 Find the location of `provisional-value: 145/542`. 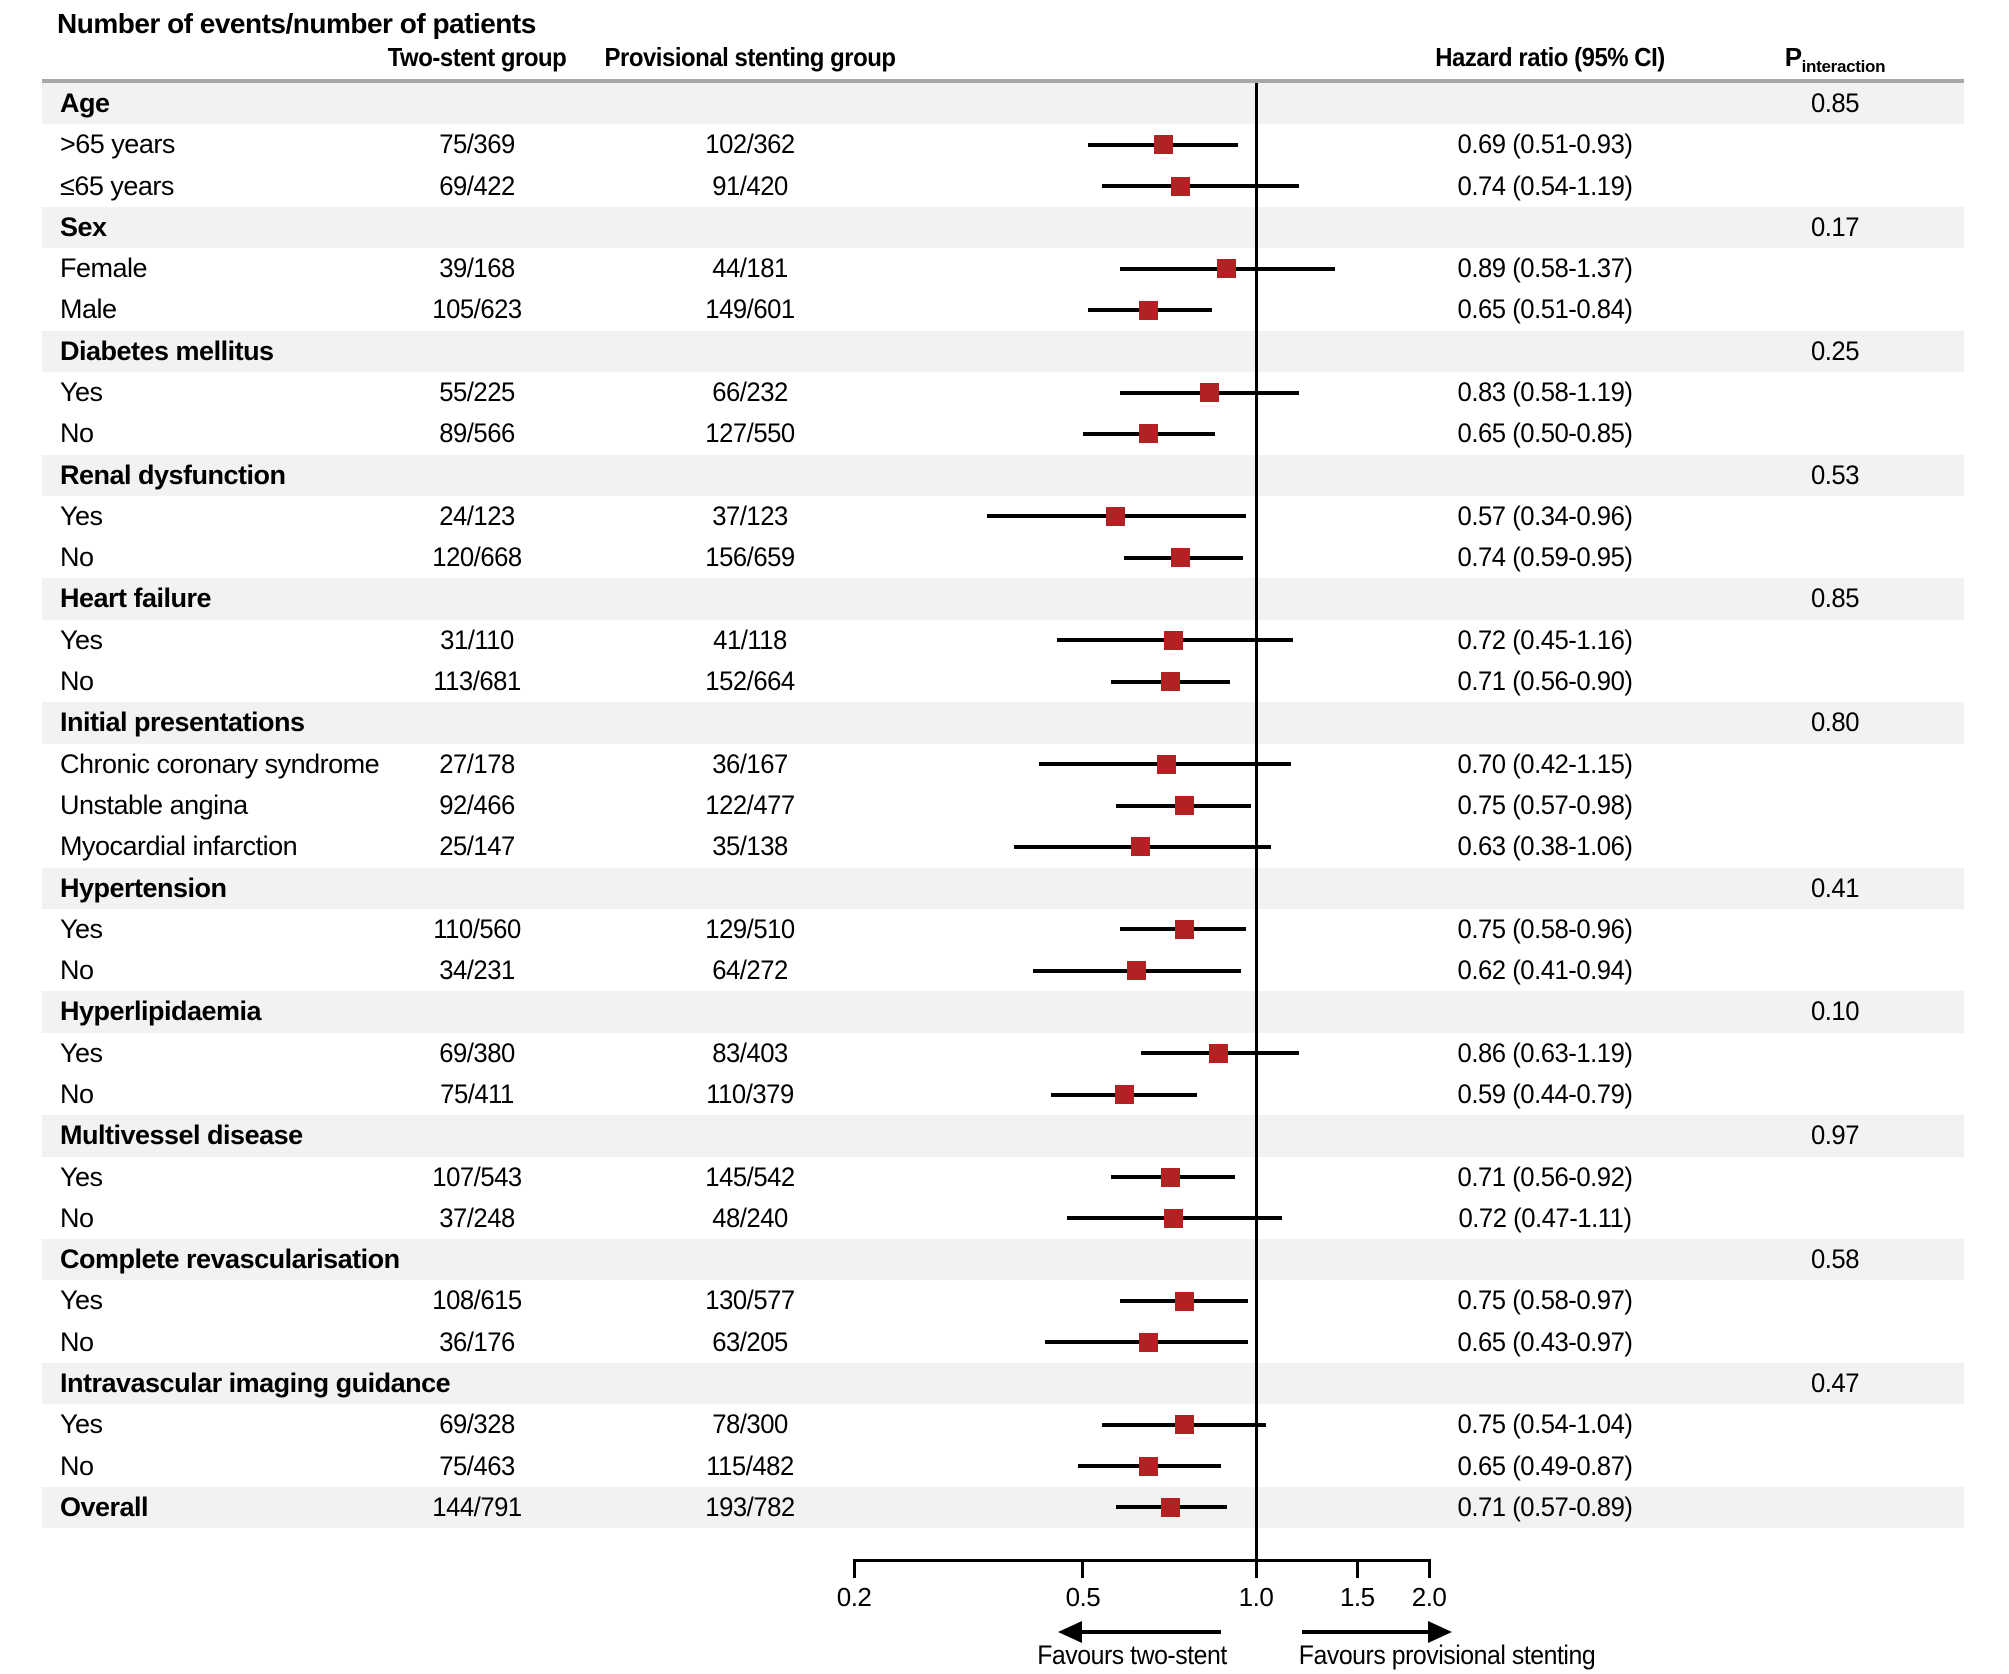

provisional-value: 145/542 is located at coordinates (750, 1176).